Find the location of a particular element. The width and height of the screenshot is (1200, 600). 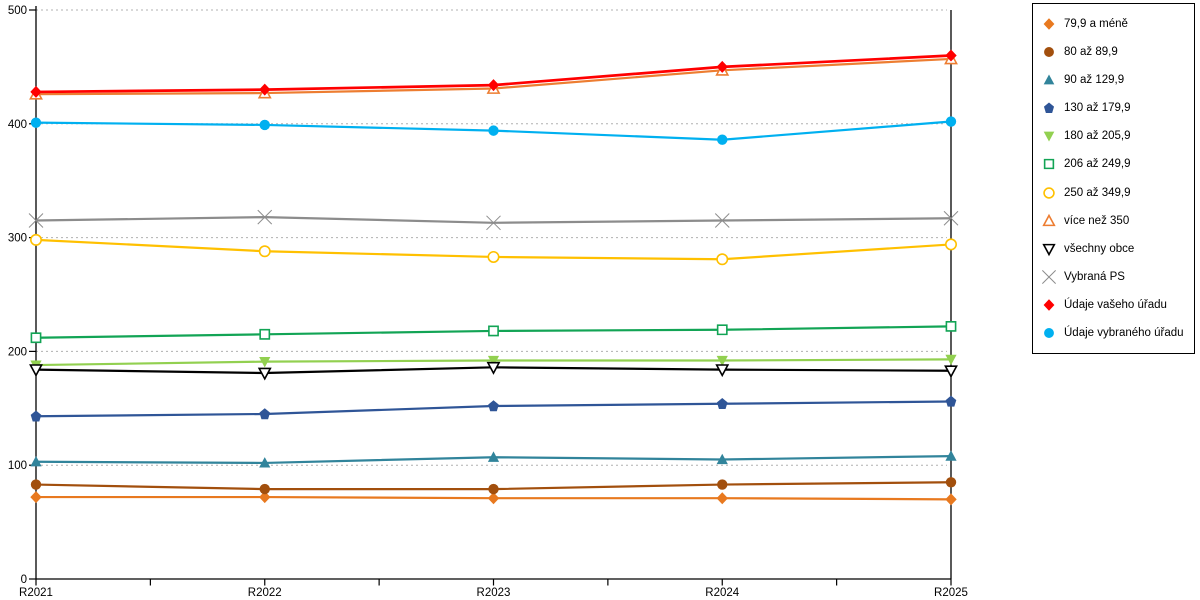

legend-item-7: více než 350 is located at coordinates (1117, 221).